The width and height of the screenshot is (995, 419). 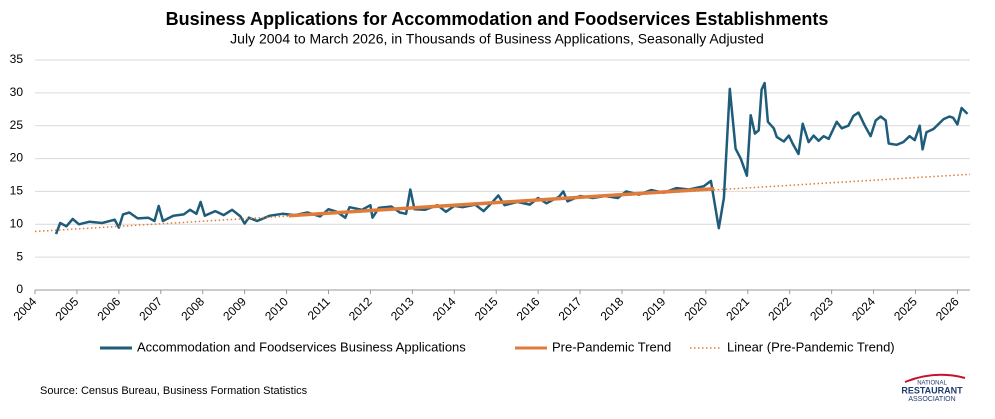 I want to click on logo-text: ASSOCIATION, so click(x=931, y=399).